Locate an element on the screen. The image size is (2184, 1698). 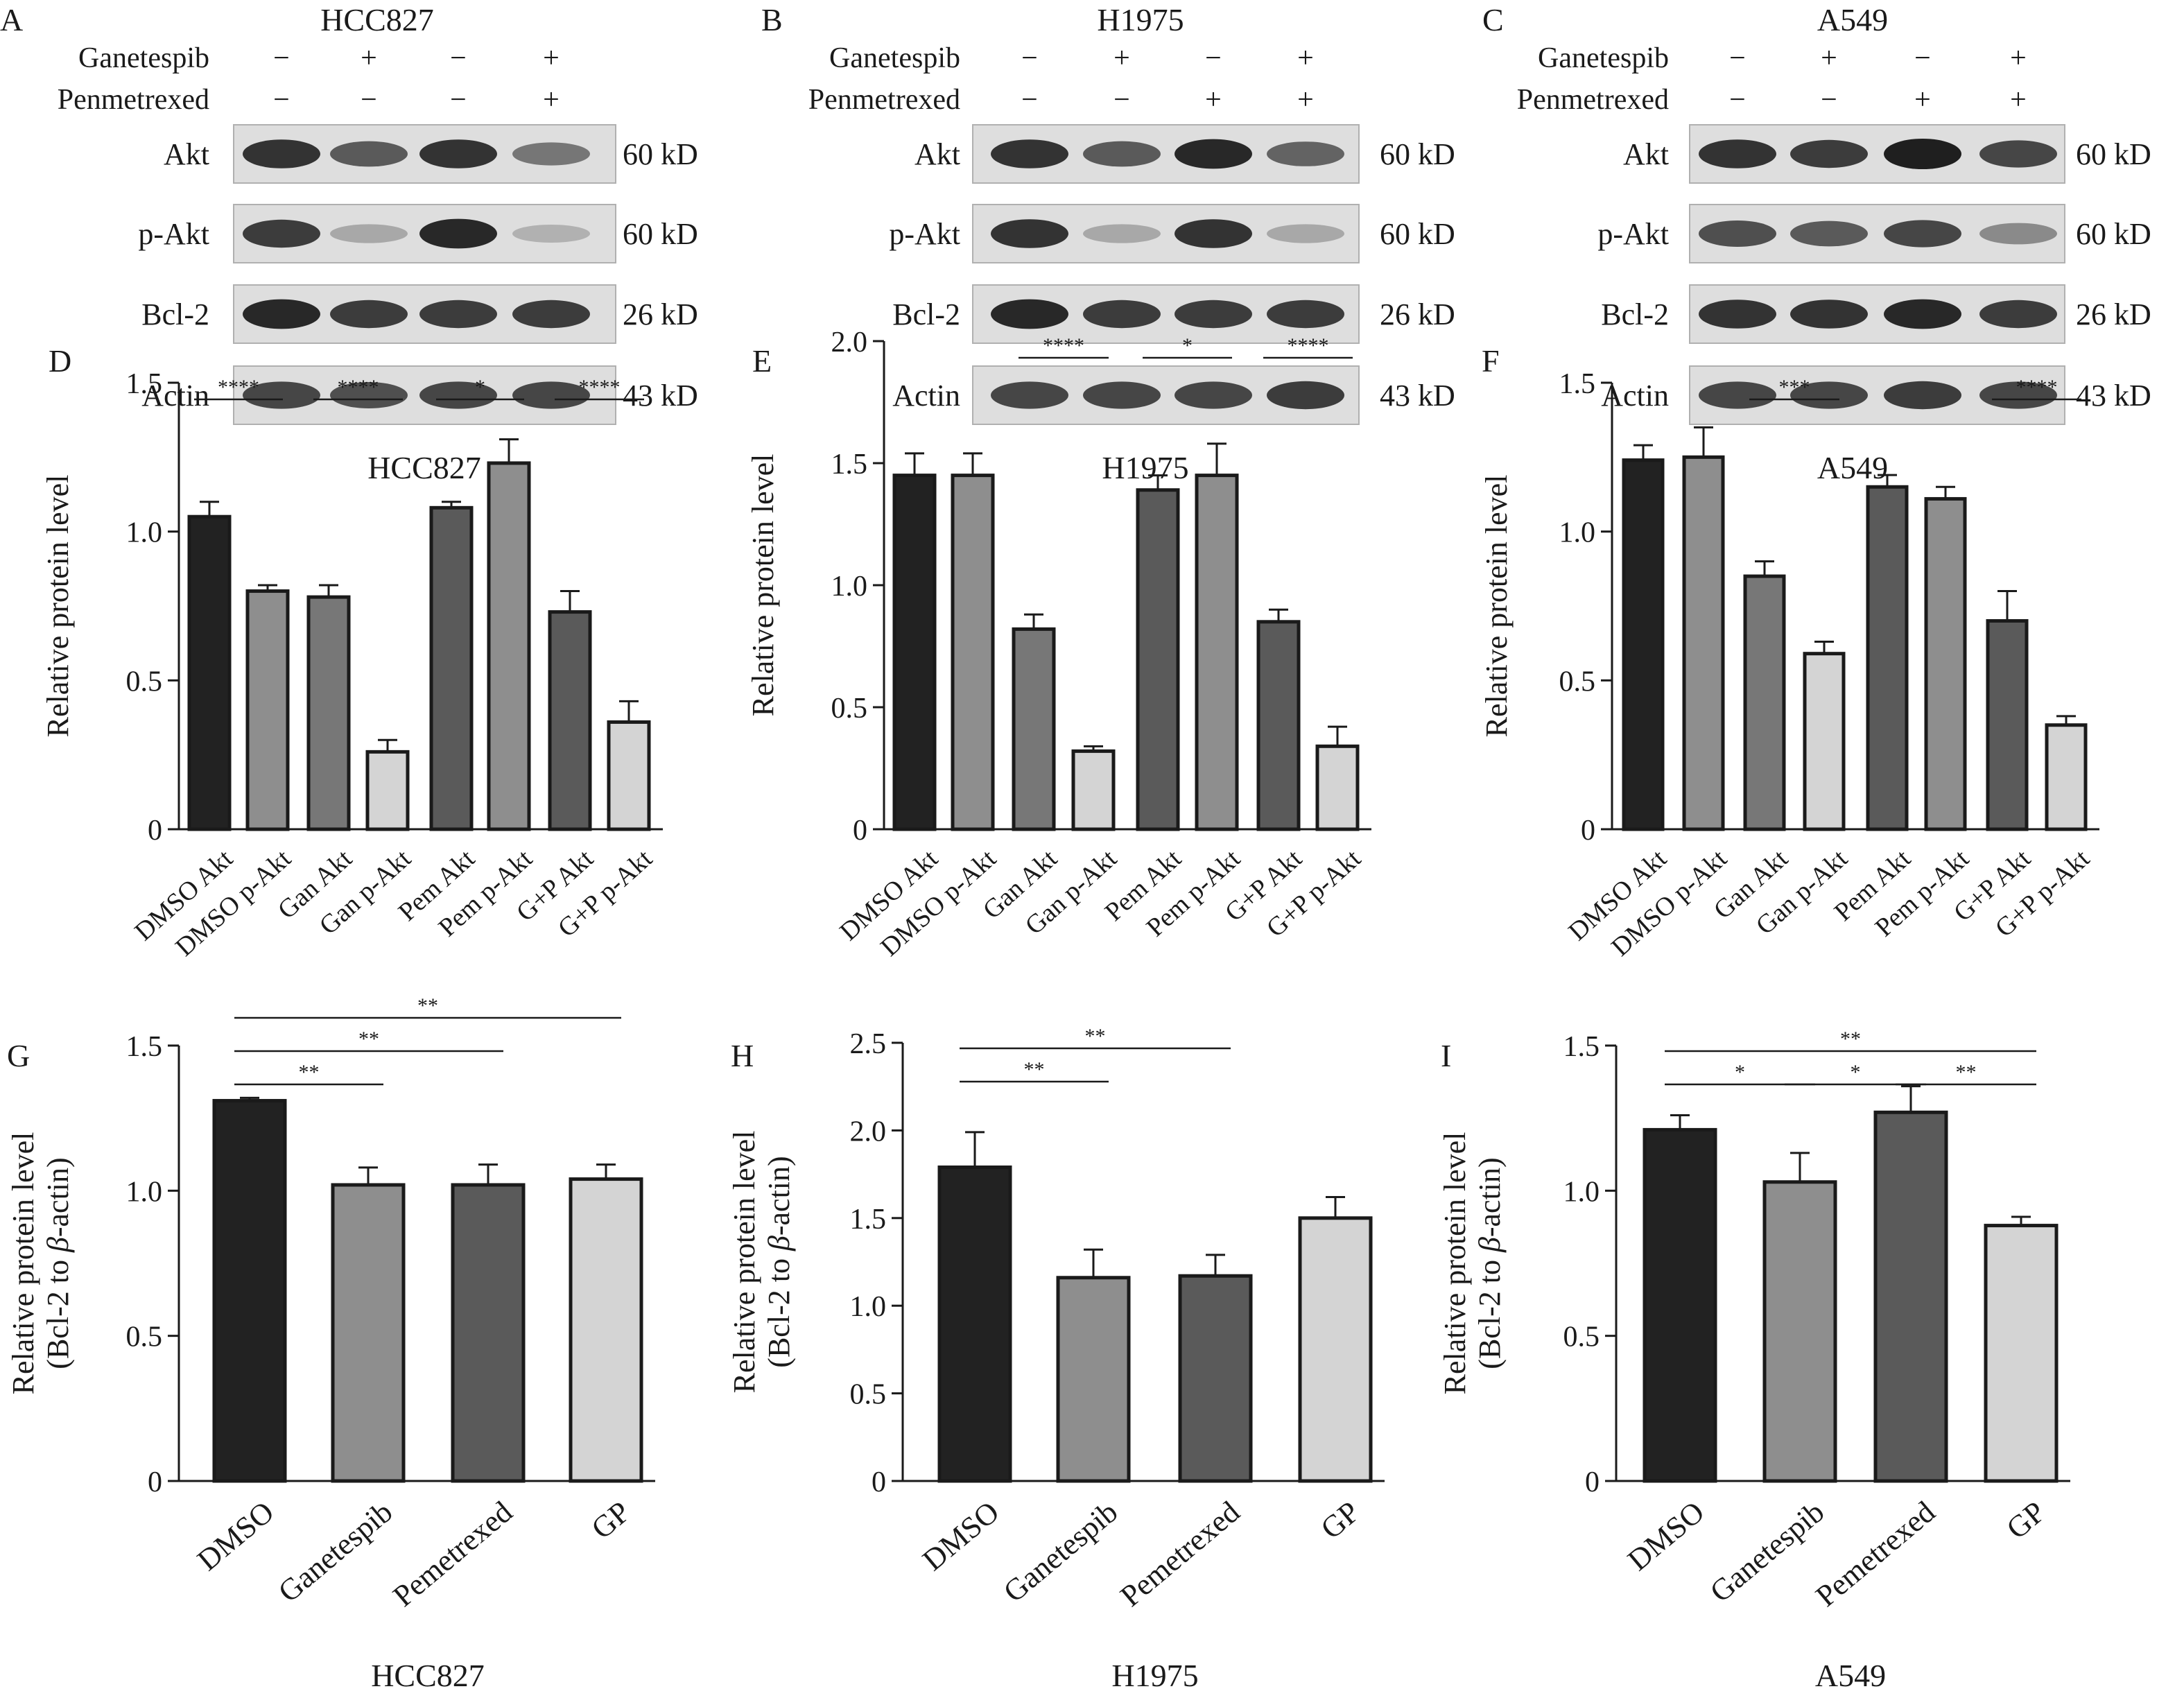
treatment-label: Ganetespib is located at coordinates (143, 58).